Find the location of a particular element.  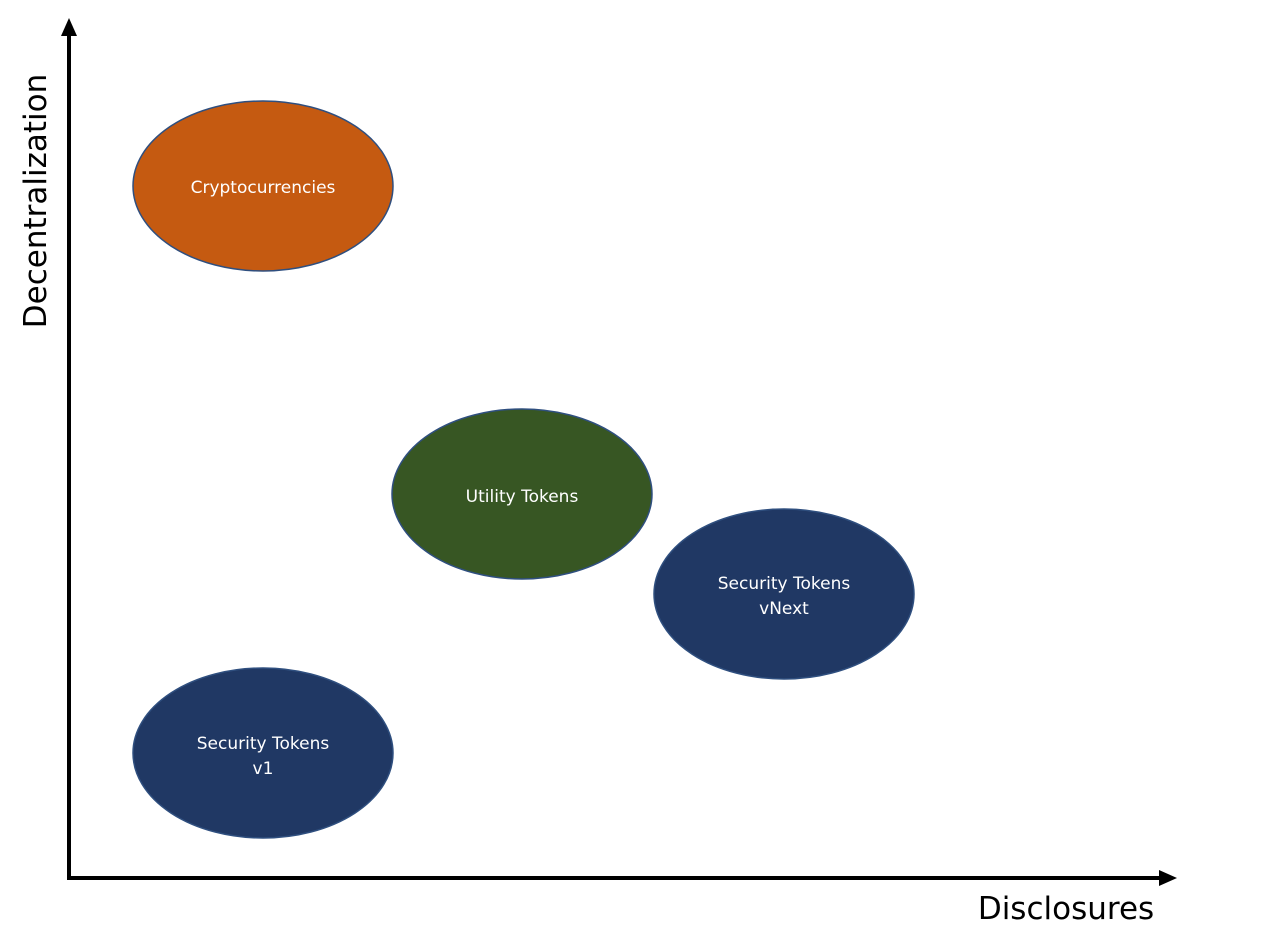

bubble-label-line-2: v1 is located at coordinates (263, 769).